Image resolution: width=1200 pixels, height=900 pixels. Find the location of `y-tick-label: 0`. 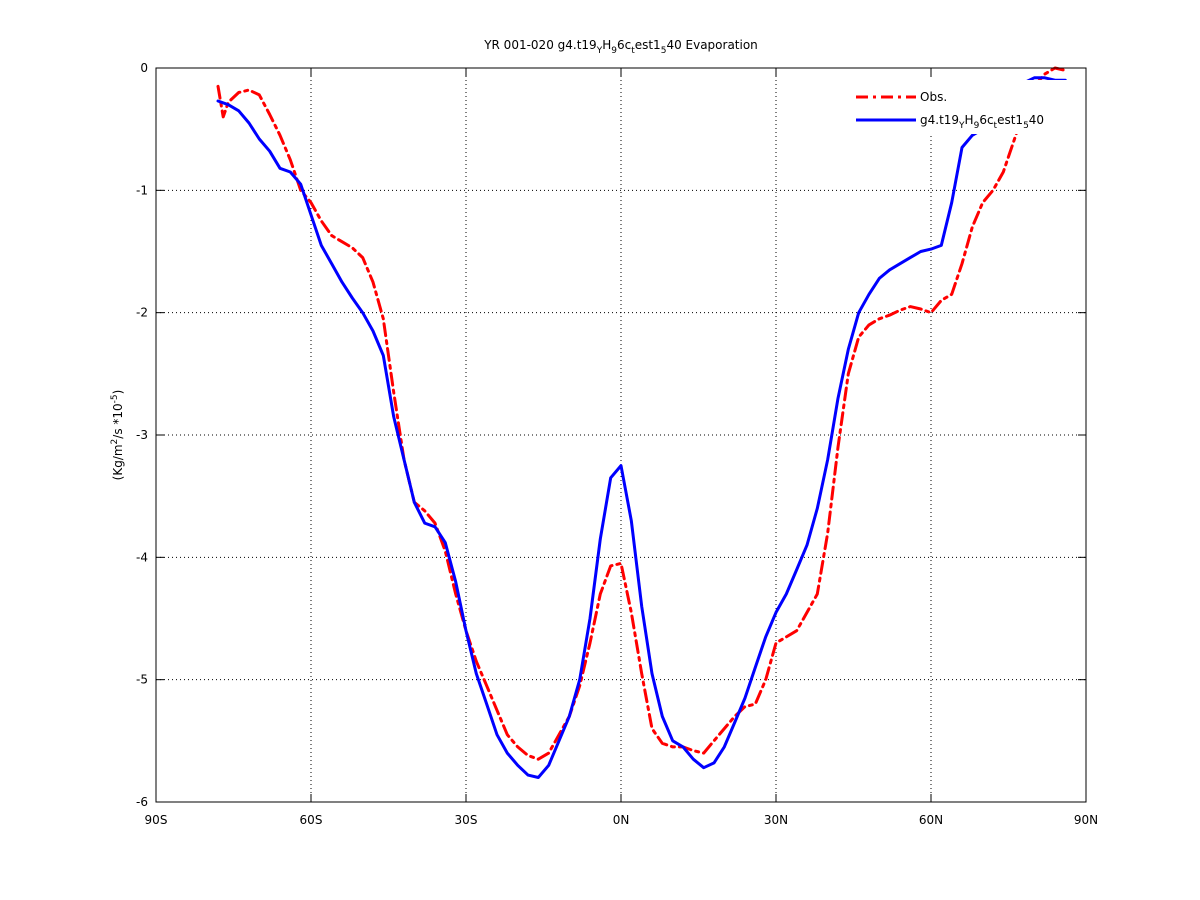

y-tick-label: 0 is located at coordinates (144, 68).